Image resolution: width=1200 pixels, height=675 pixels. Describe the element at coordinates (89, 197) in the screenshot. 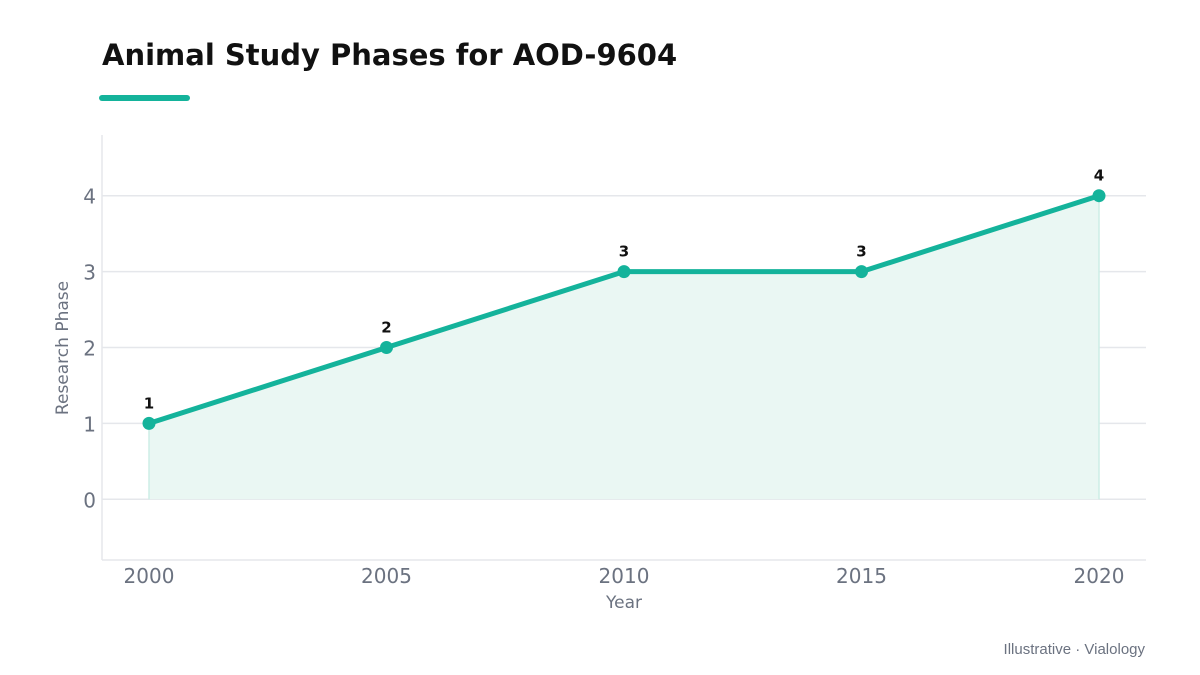

I see `y-tick-label-4: 4` at that location.